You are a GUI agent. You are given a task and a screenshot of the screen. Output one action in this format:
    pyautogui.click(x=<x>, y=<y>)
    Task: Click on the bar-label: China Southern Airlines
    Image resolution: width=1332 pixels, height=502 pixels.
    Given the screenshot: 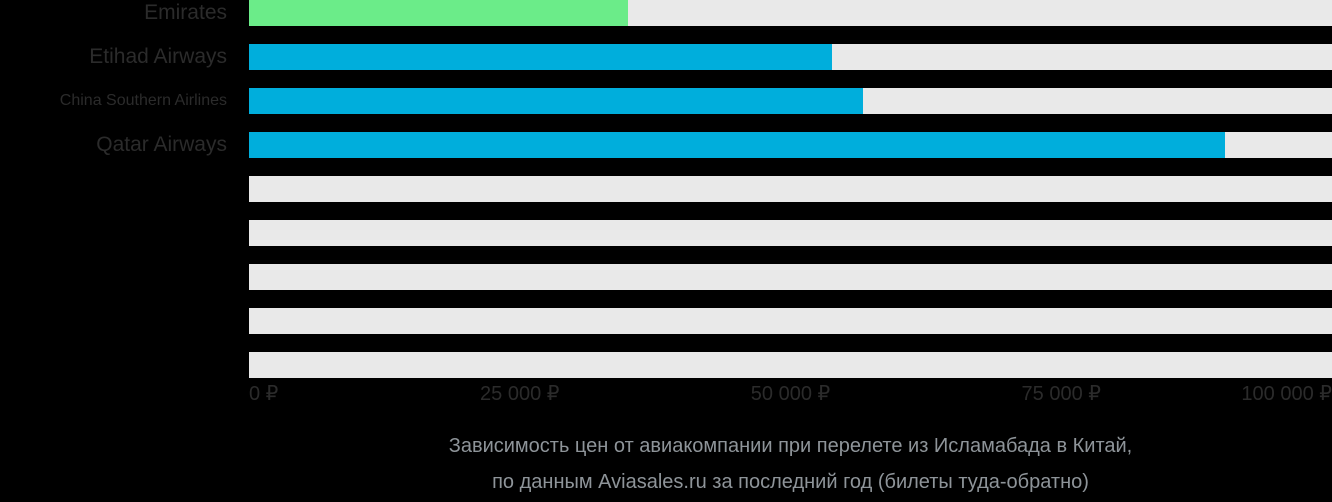 What is the action you would take?
    pyautogui.click(x=143, y=100)
    